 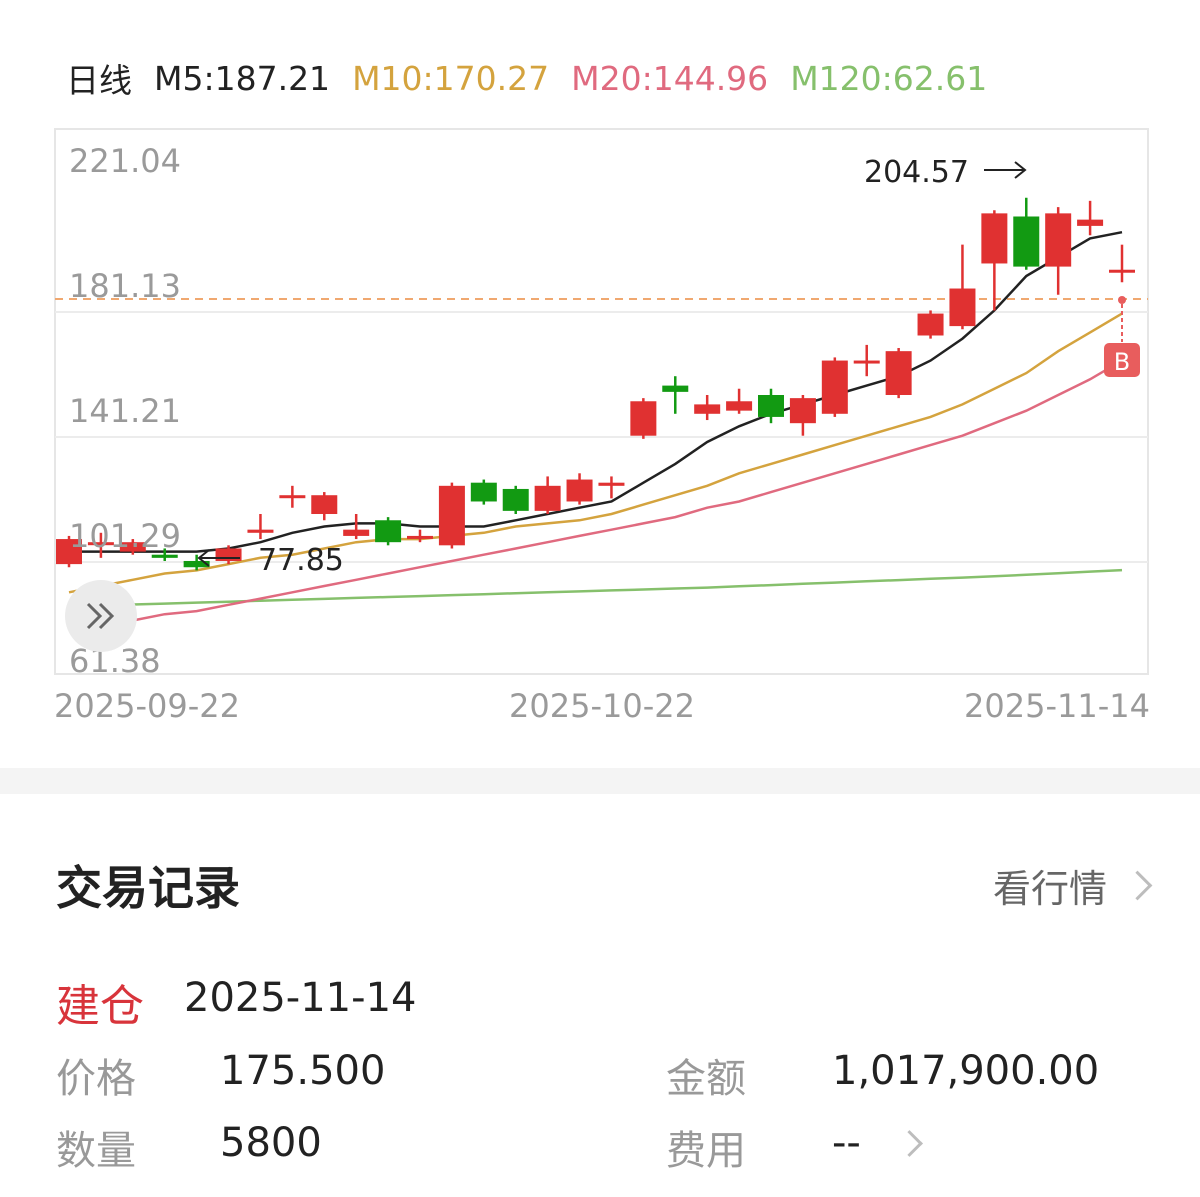 I want to click on ma10-label: M10:170.27, so click(x=451, y=78).